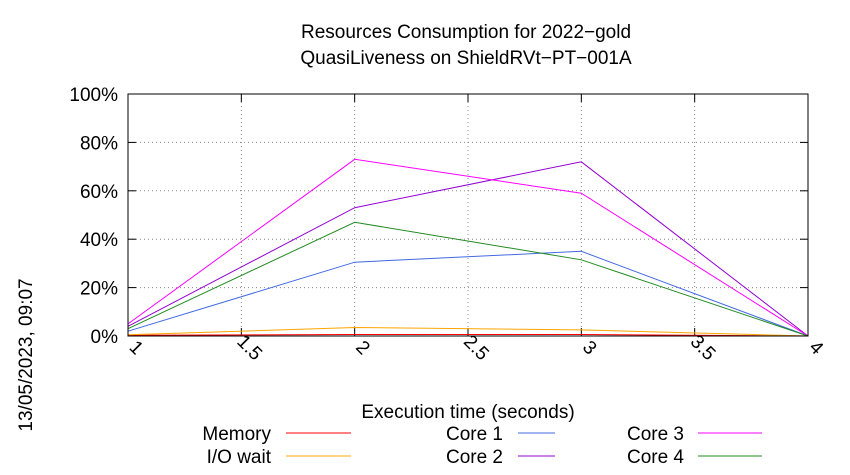 The height and width of the screenshot is (475, 850). Describe the element at coordinates (474, 457) in the screenshot. I see `legend-label: Core 2` at that location.